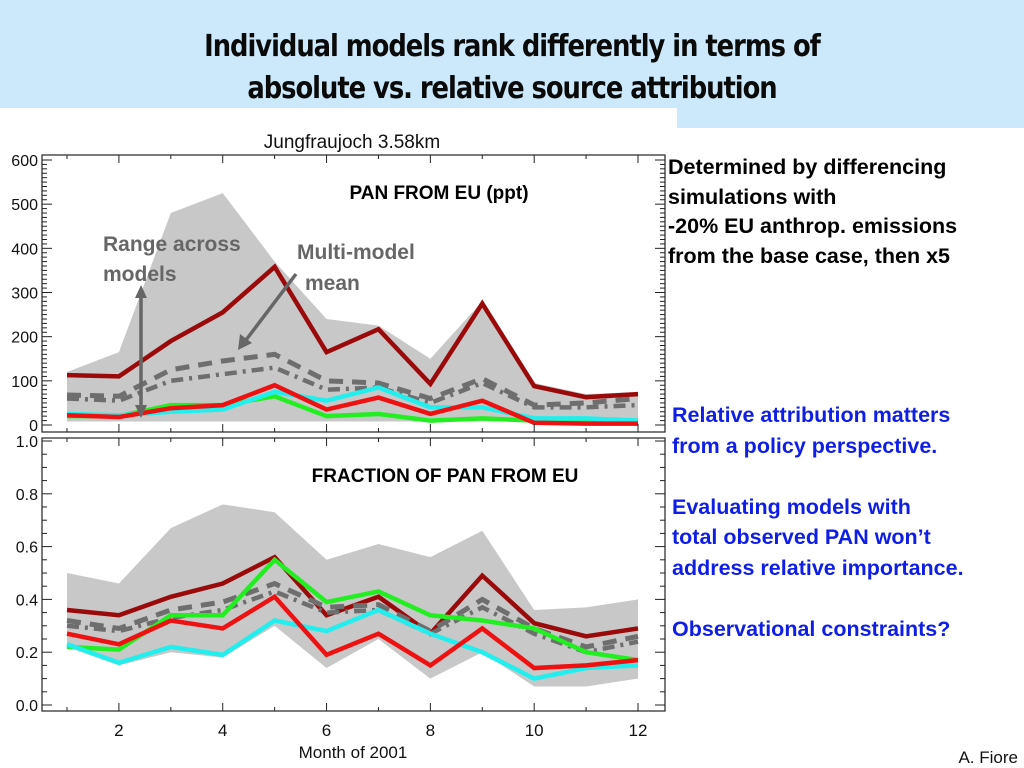 This screenshot has height=768, width=1024. What do you see at coordinates (172, 244) in the screenshot?
I see `range-label-line: Range across` at bounding box center [172, 244].